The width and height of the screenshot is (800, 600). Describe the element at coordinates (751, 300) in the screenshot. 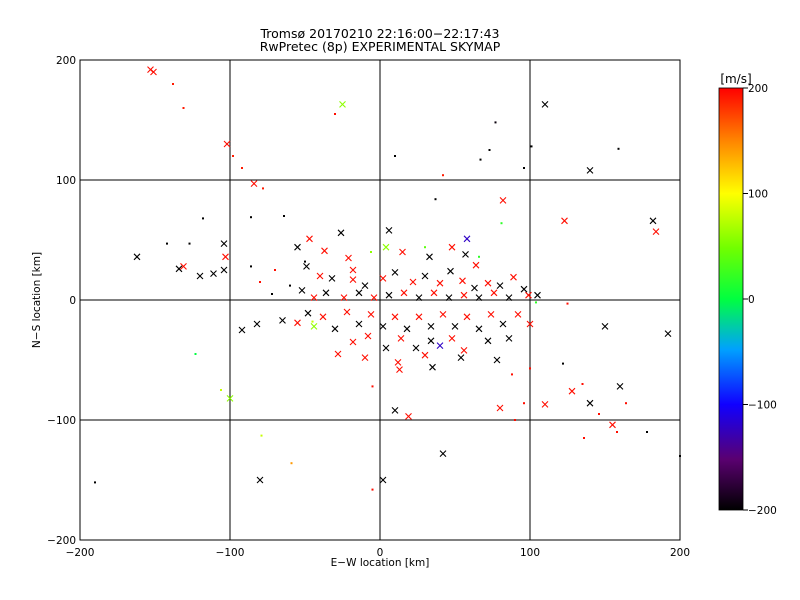

I see `colorbar-tick-label: 0` at that location.